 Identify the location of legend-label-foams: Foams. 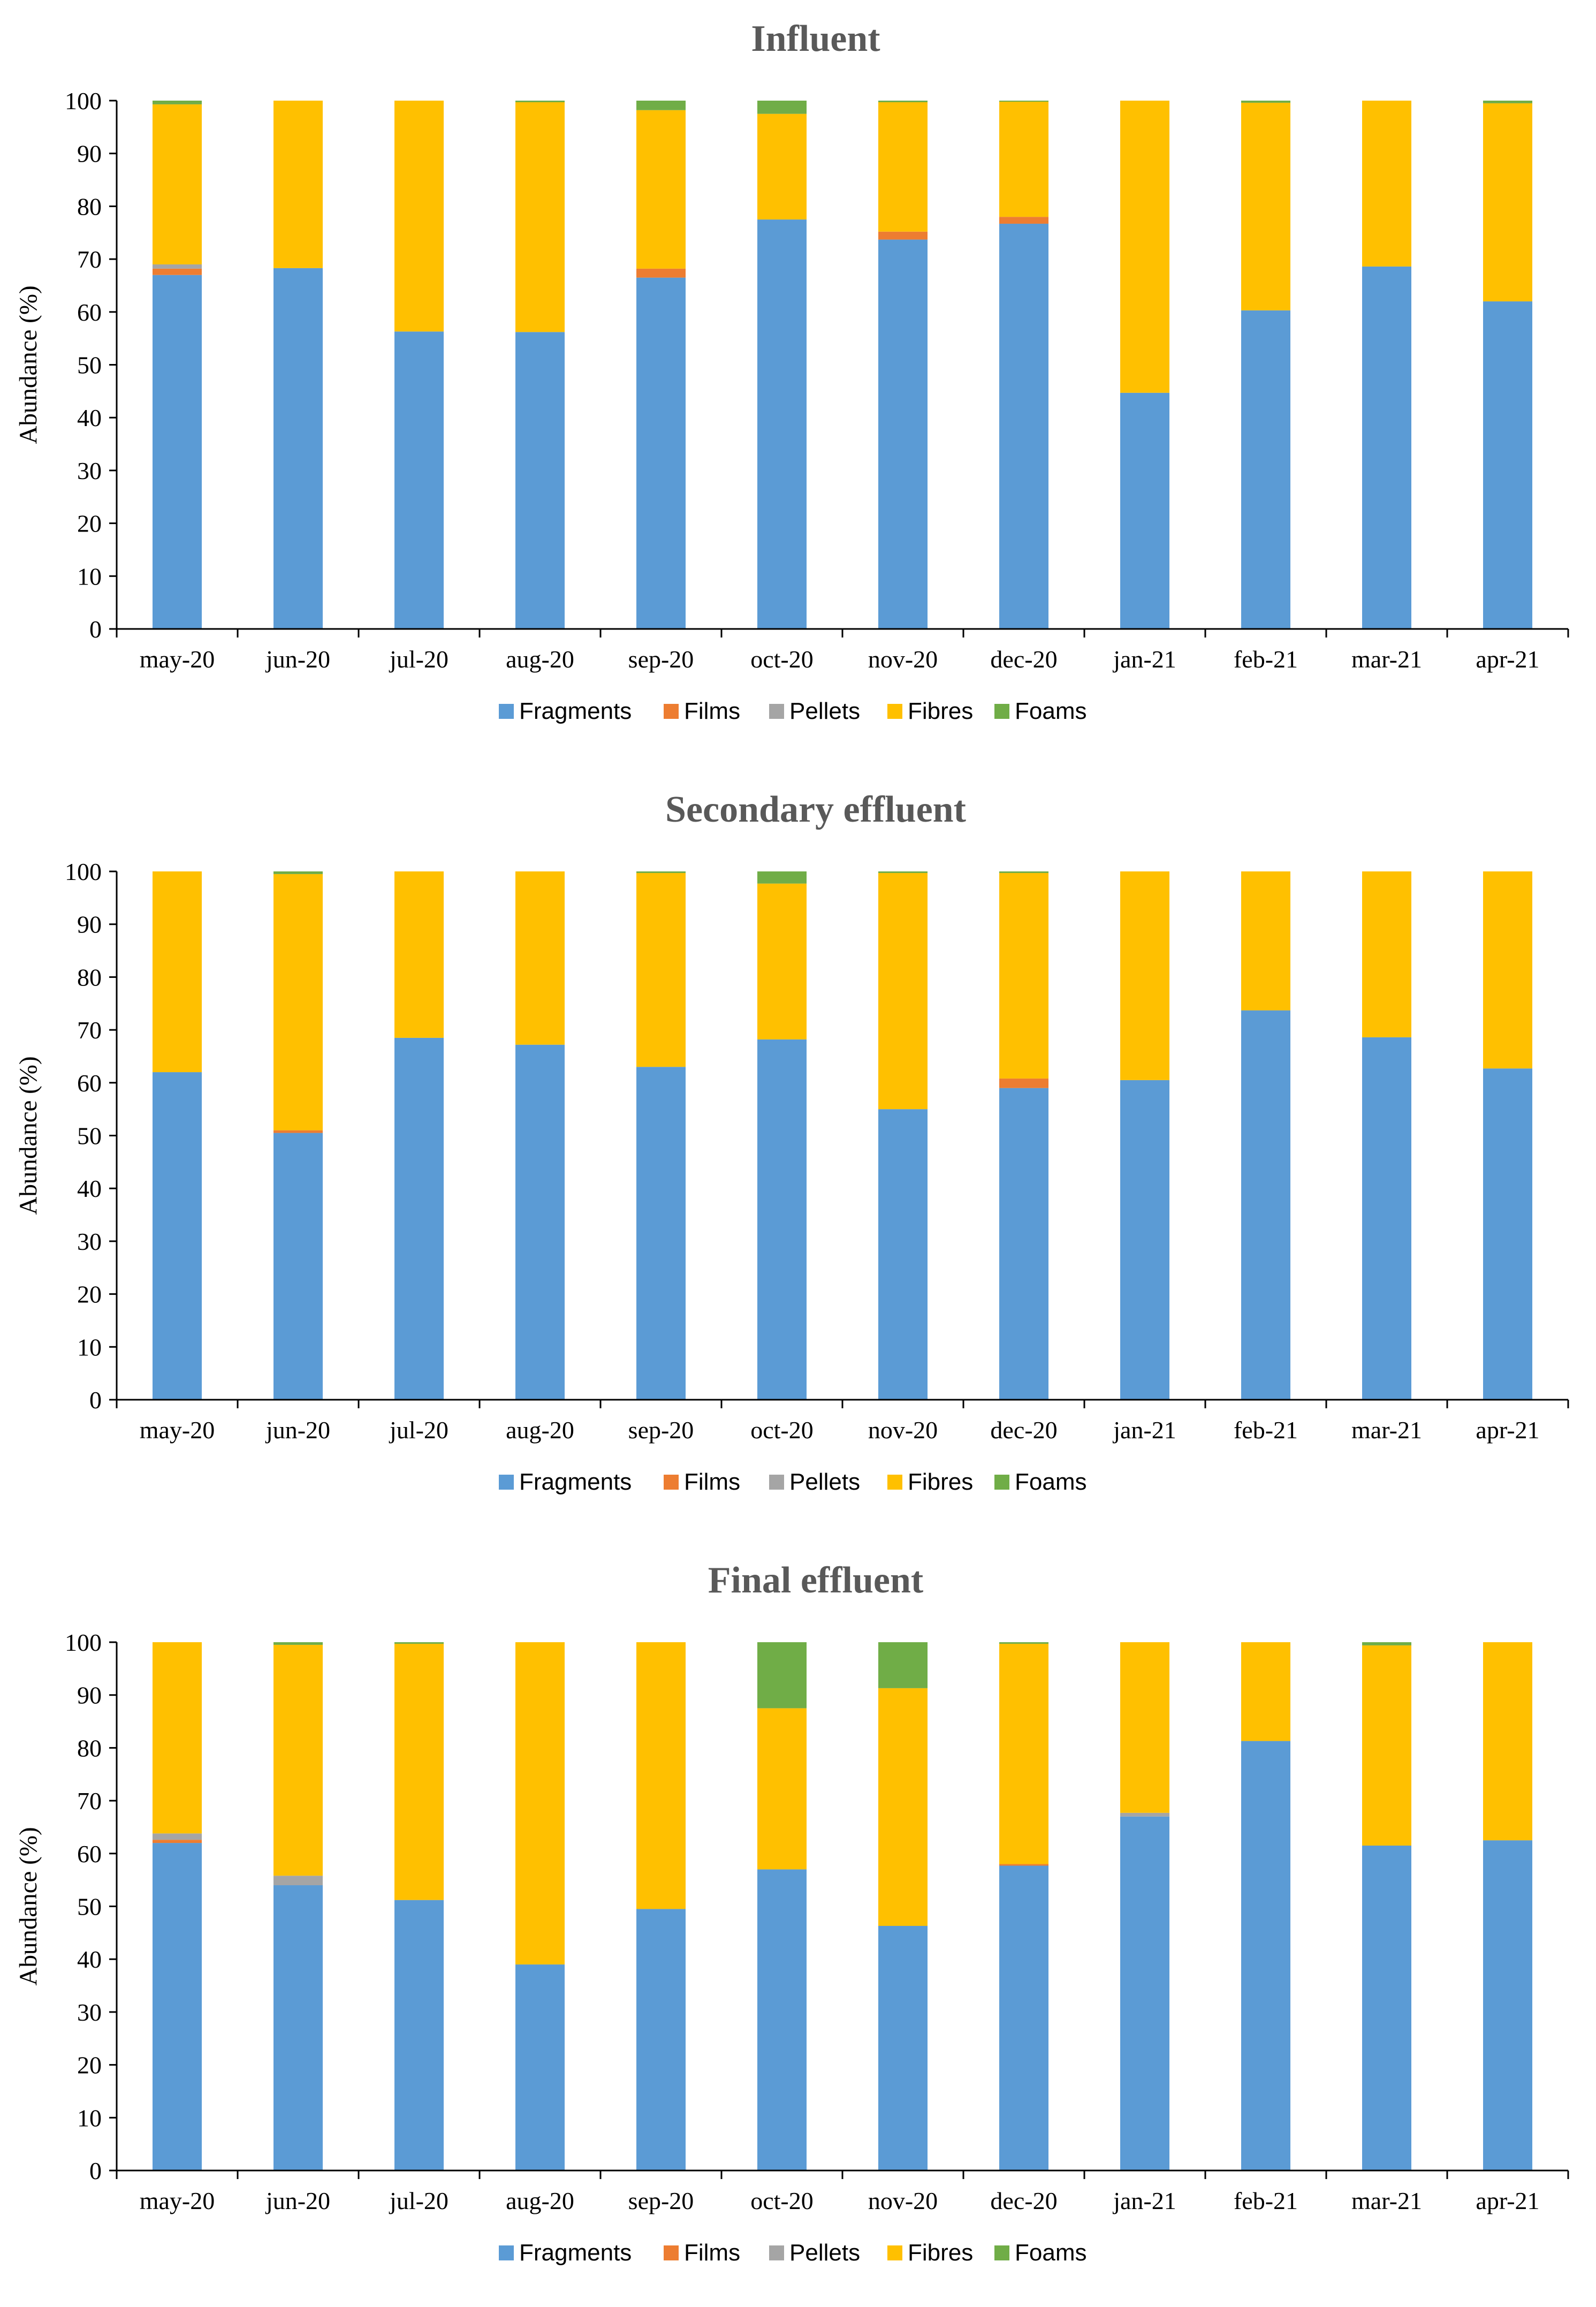
(1050, 2253).